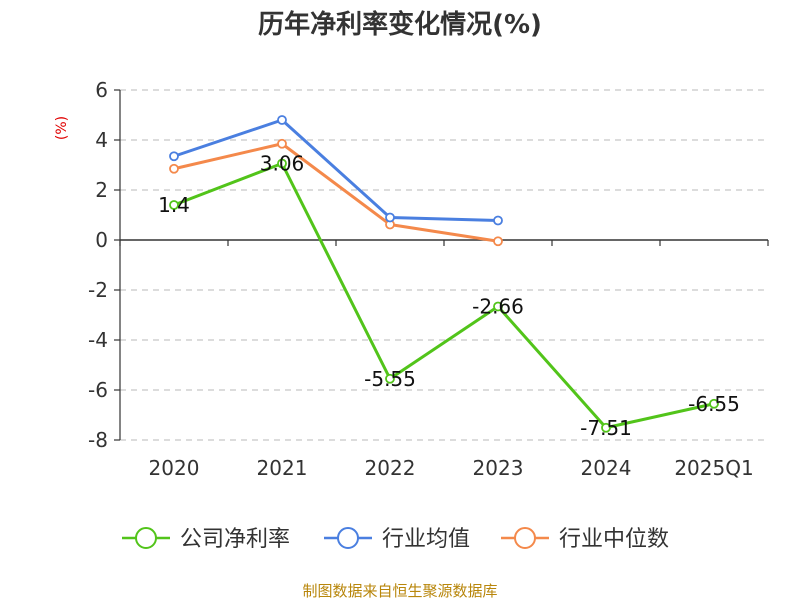  I want to click on x-tick-label: 2021, so click(282, 468).